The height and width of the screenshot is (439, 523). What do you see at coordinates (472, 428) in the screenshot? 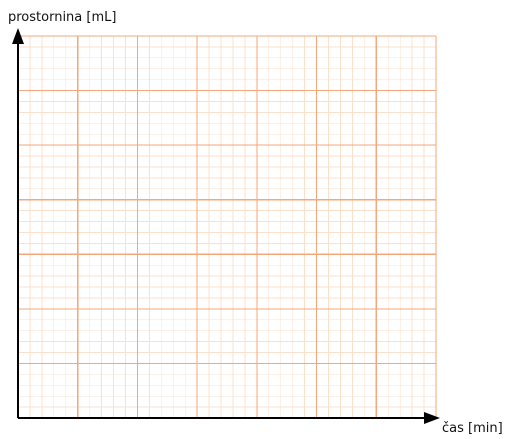
I see `x-axis-label: čas [min]` at bounding box center [472, 428].